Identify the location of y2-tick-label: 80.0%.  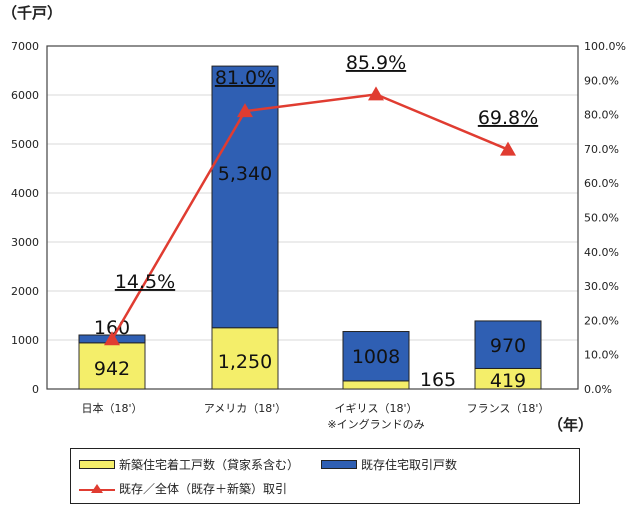
(601, 115).